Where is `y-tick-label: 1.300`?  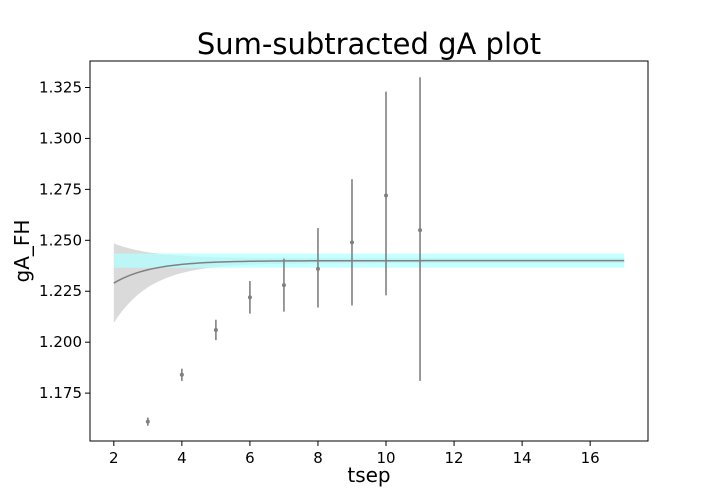 y-tick-label: 1.300 is located at coordinates (60, 138).